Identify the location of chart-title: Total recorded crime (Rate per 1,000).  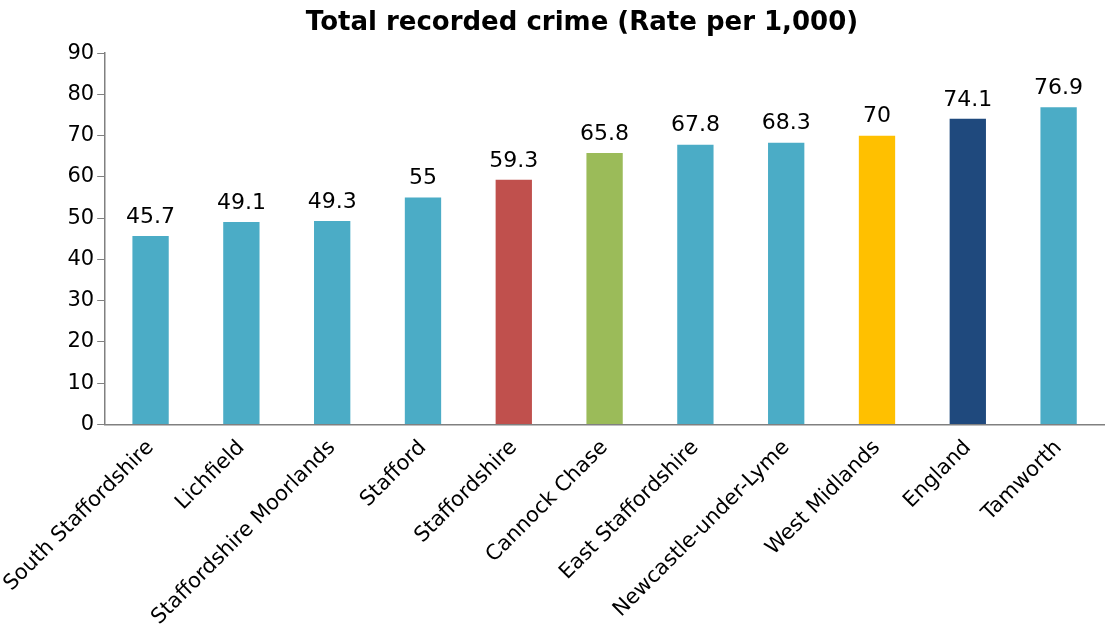
(582, 21).